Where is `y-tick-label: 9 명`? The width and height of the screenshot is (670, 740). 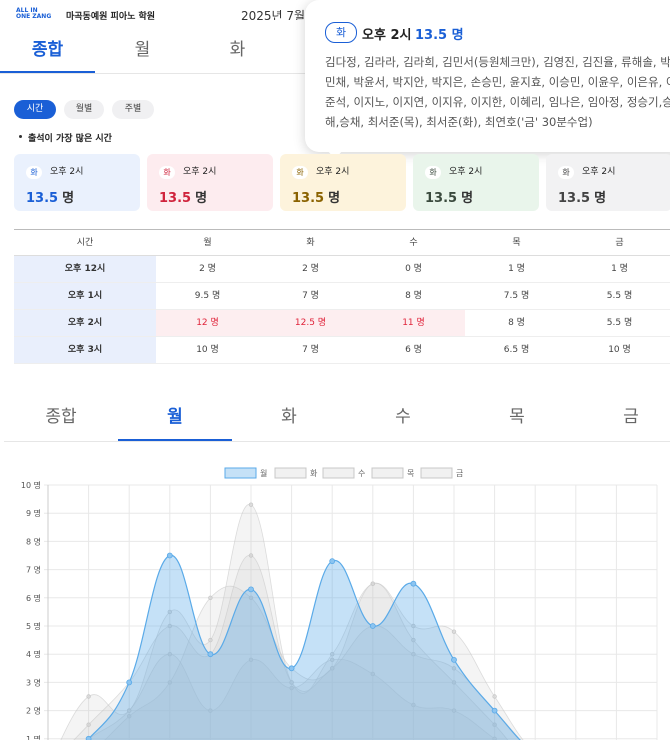
y-tick-label: 9 명 is located at coordinates (33, 513).